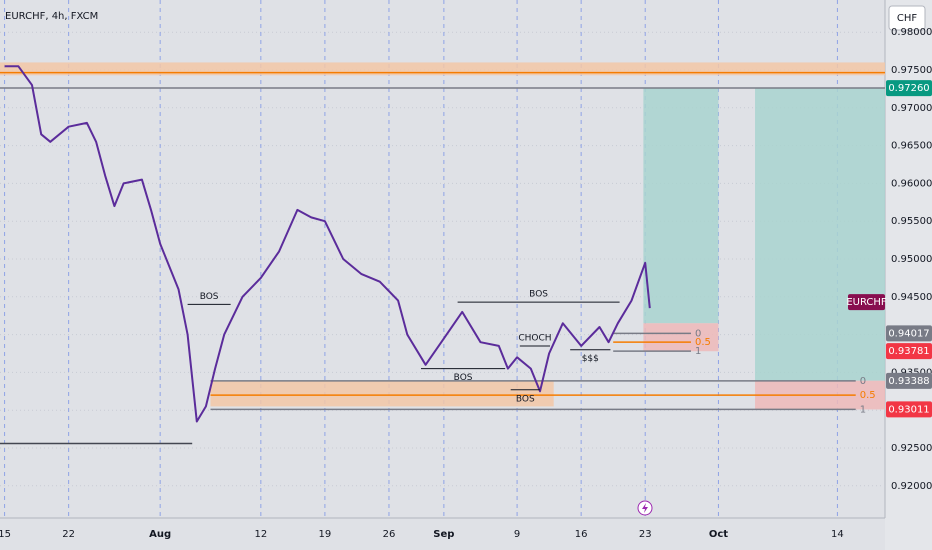  What do you see at coordinates (911, 221) in the screenshot?
I see `y-tick-label: 0.95500` at bounding box center [911, 221].